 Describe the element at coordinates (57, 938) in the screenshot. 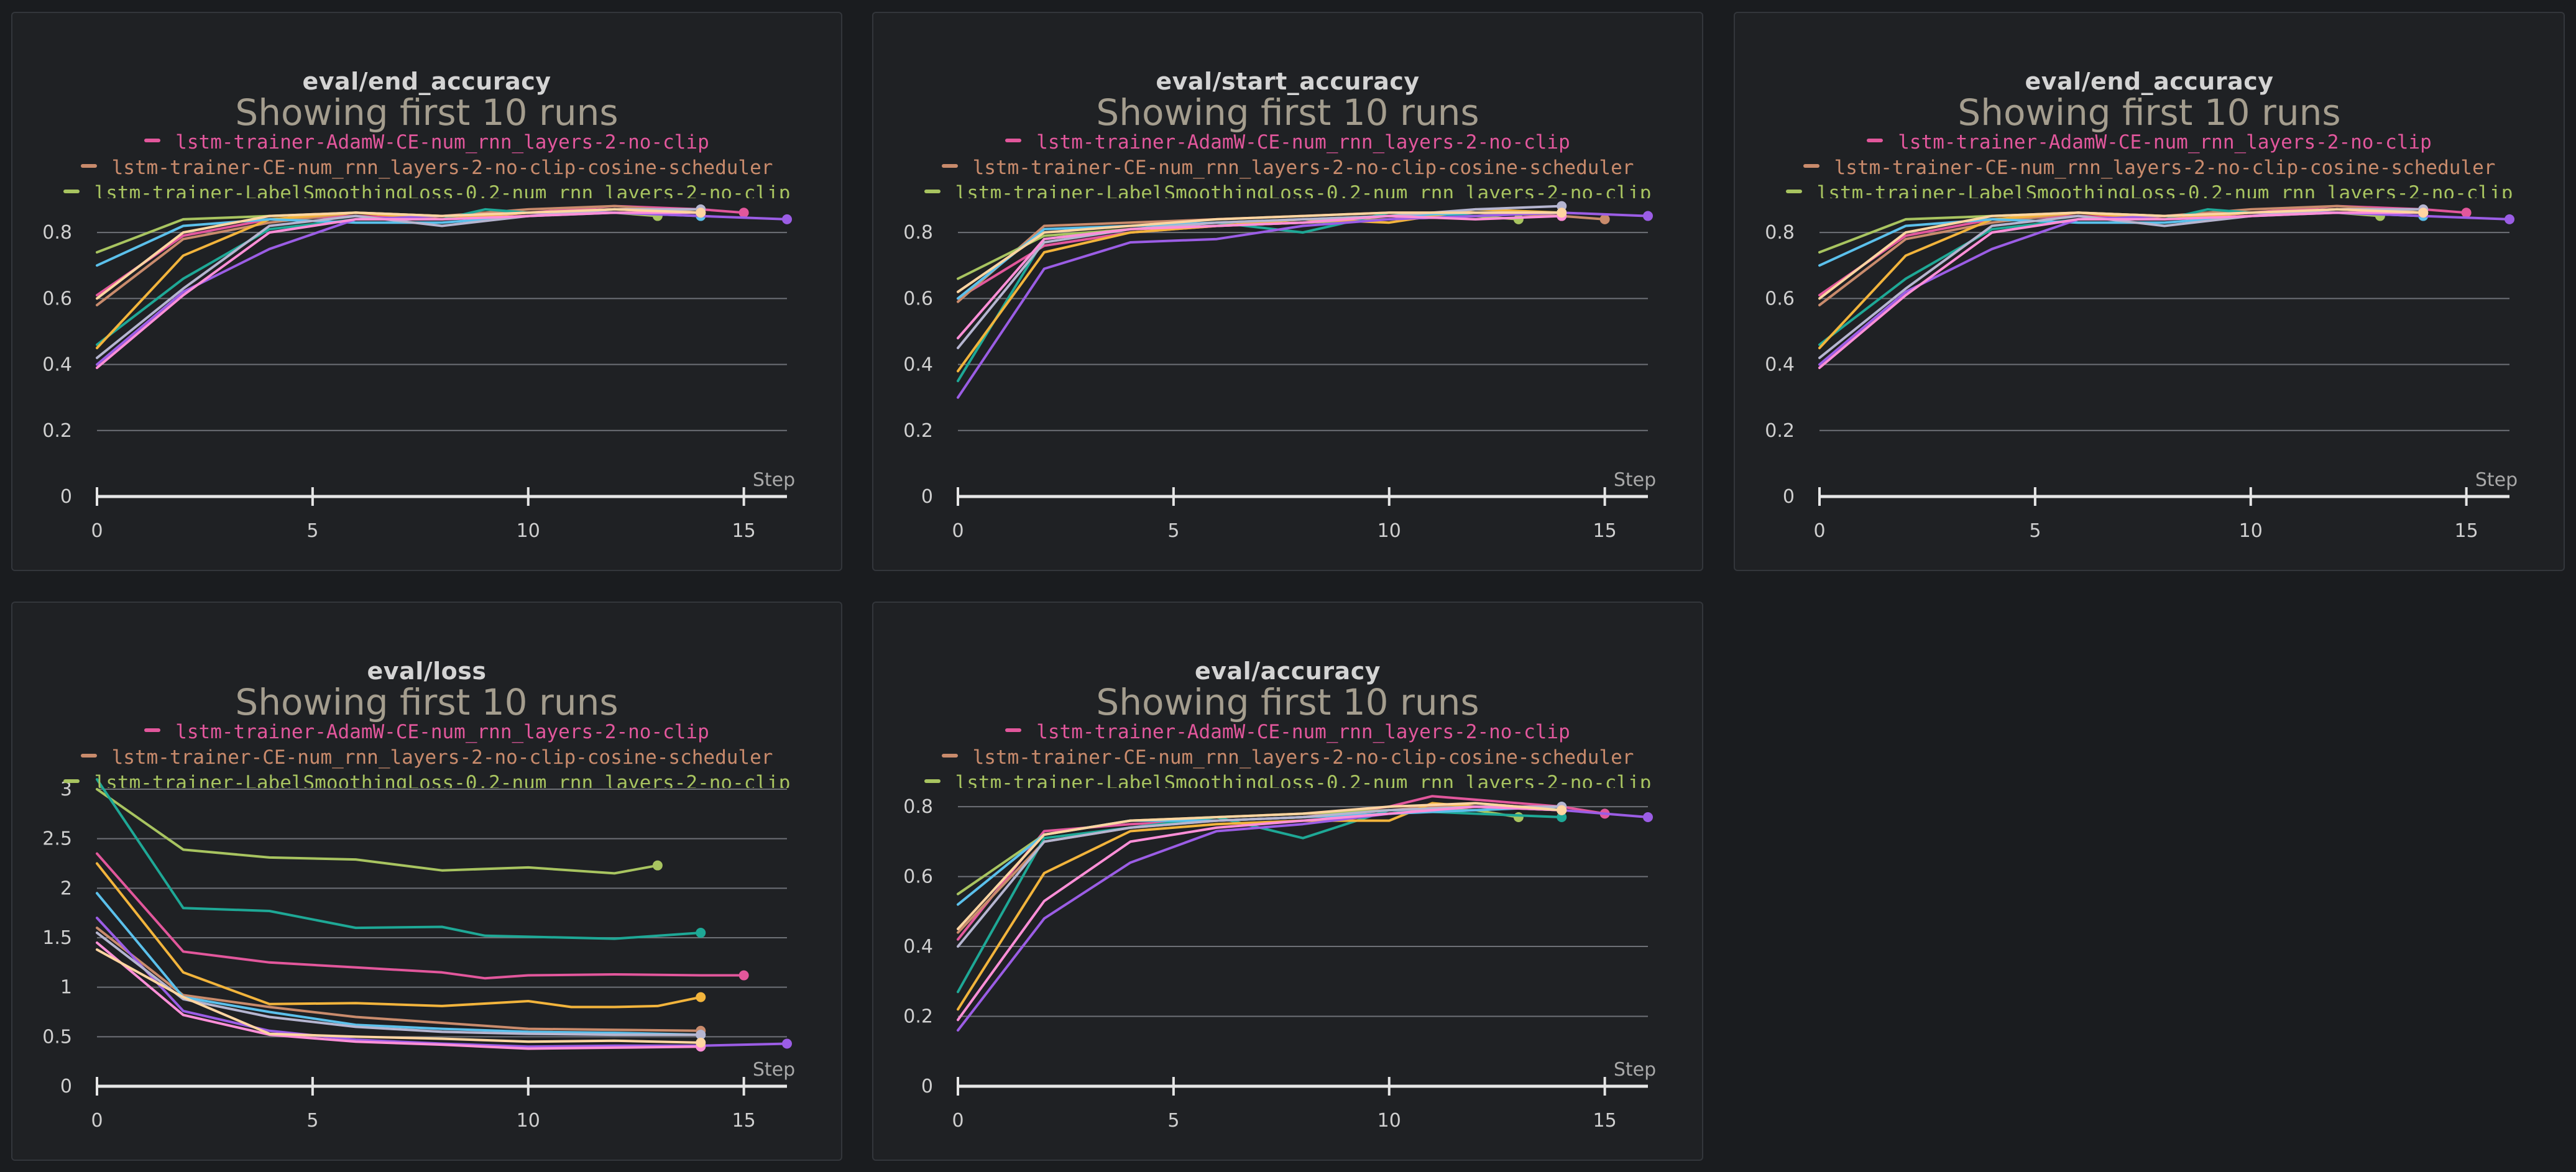

I see `y-tick-label: 1.5` at that location.